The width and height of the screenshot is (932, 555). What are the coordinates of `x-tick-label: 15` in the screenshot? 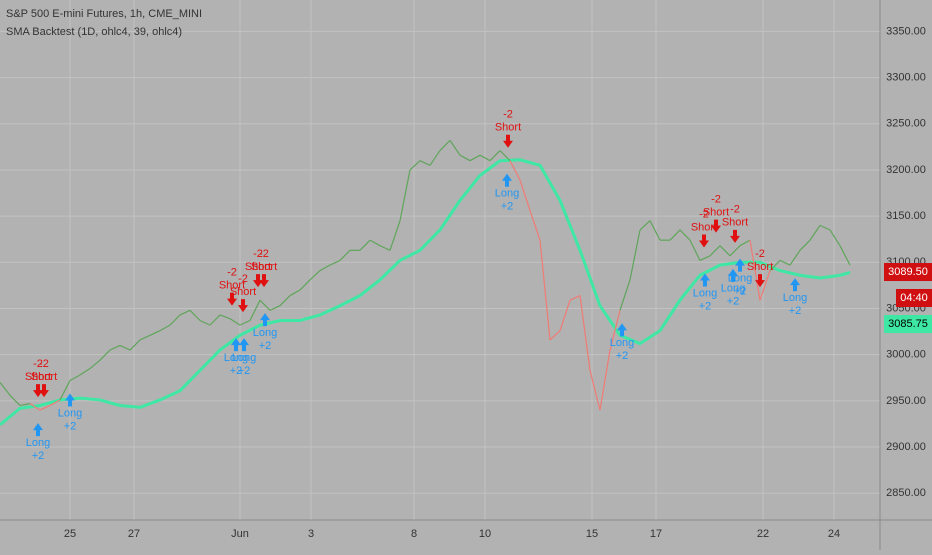 It's located at (592, 534).